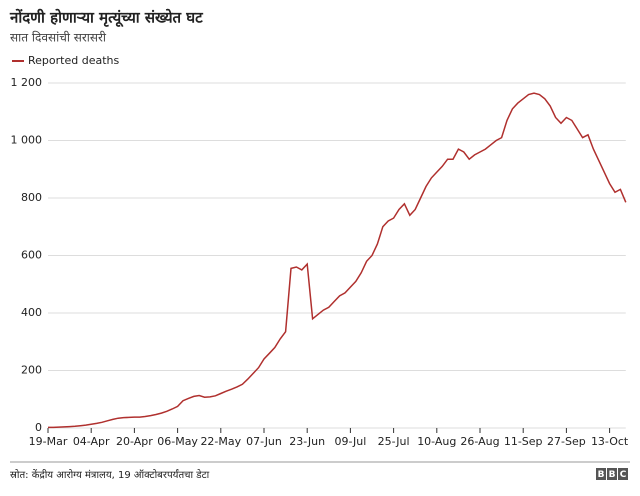 Image resolution: width=640 pixels, height=496 pixels. What do you see at coordinates (27, 140) in the screenshot?
I see `y-tick-label: 1 000` at bounding box center [27, 140].